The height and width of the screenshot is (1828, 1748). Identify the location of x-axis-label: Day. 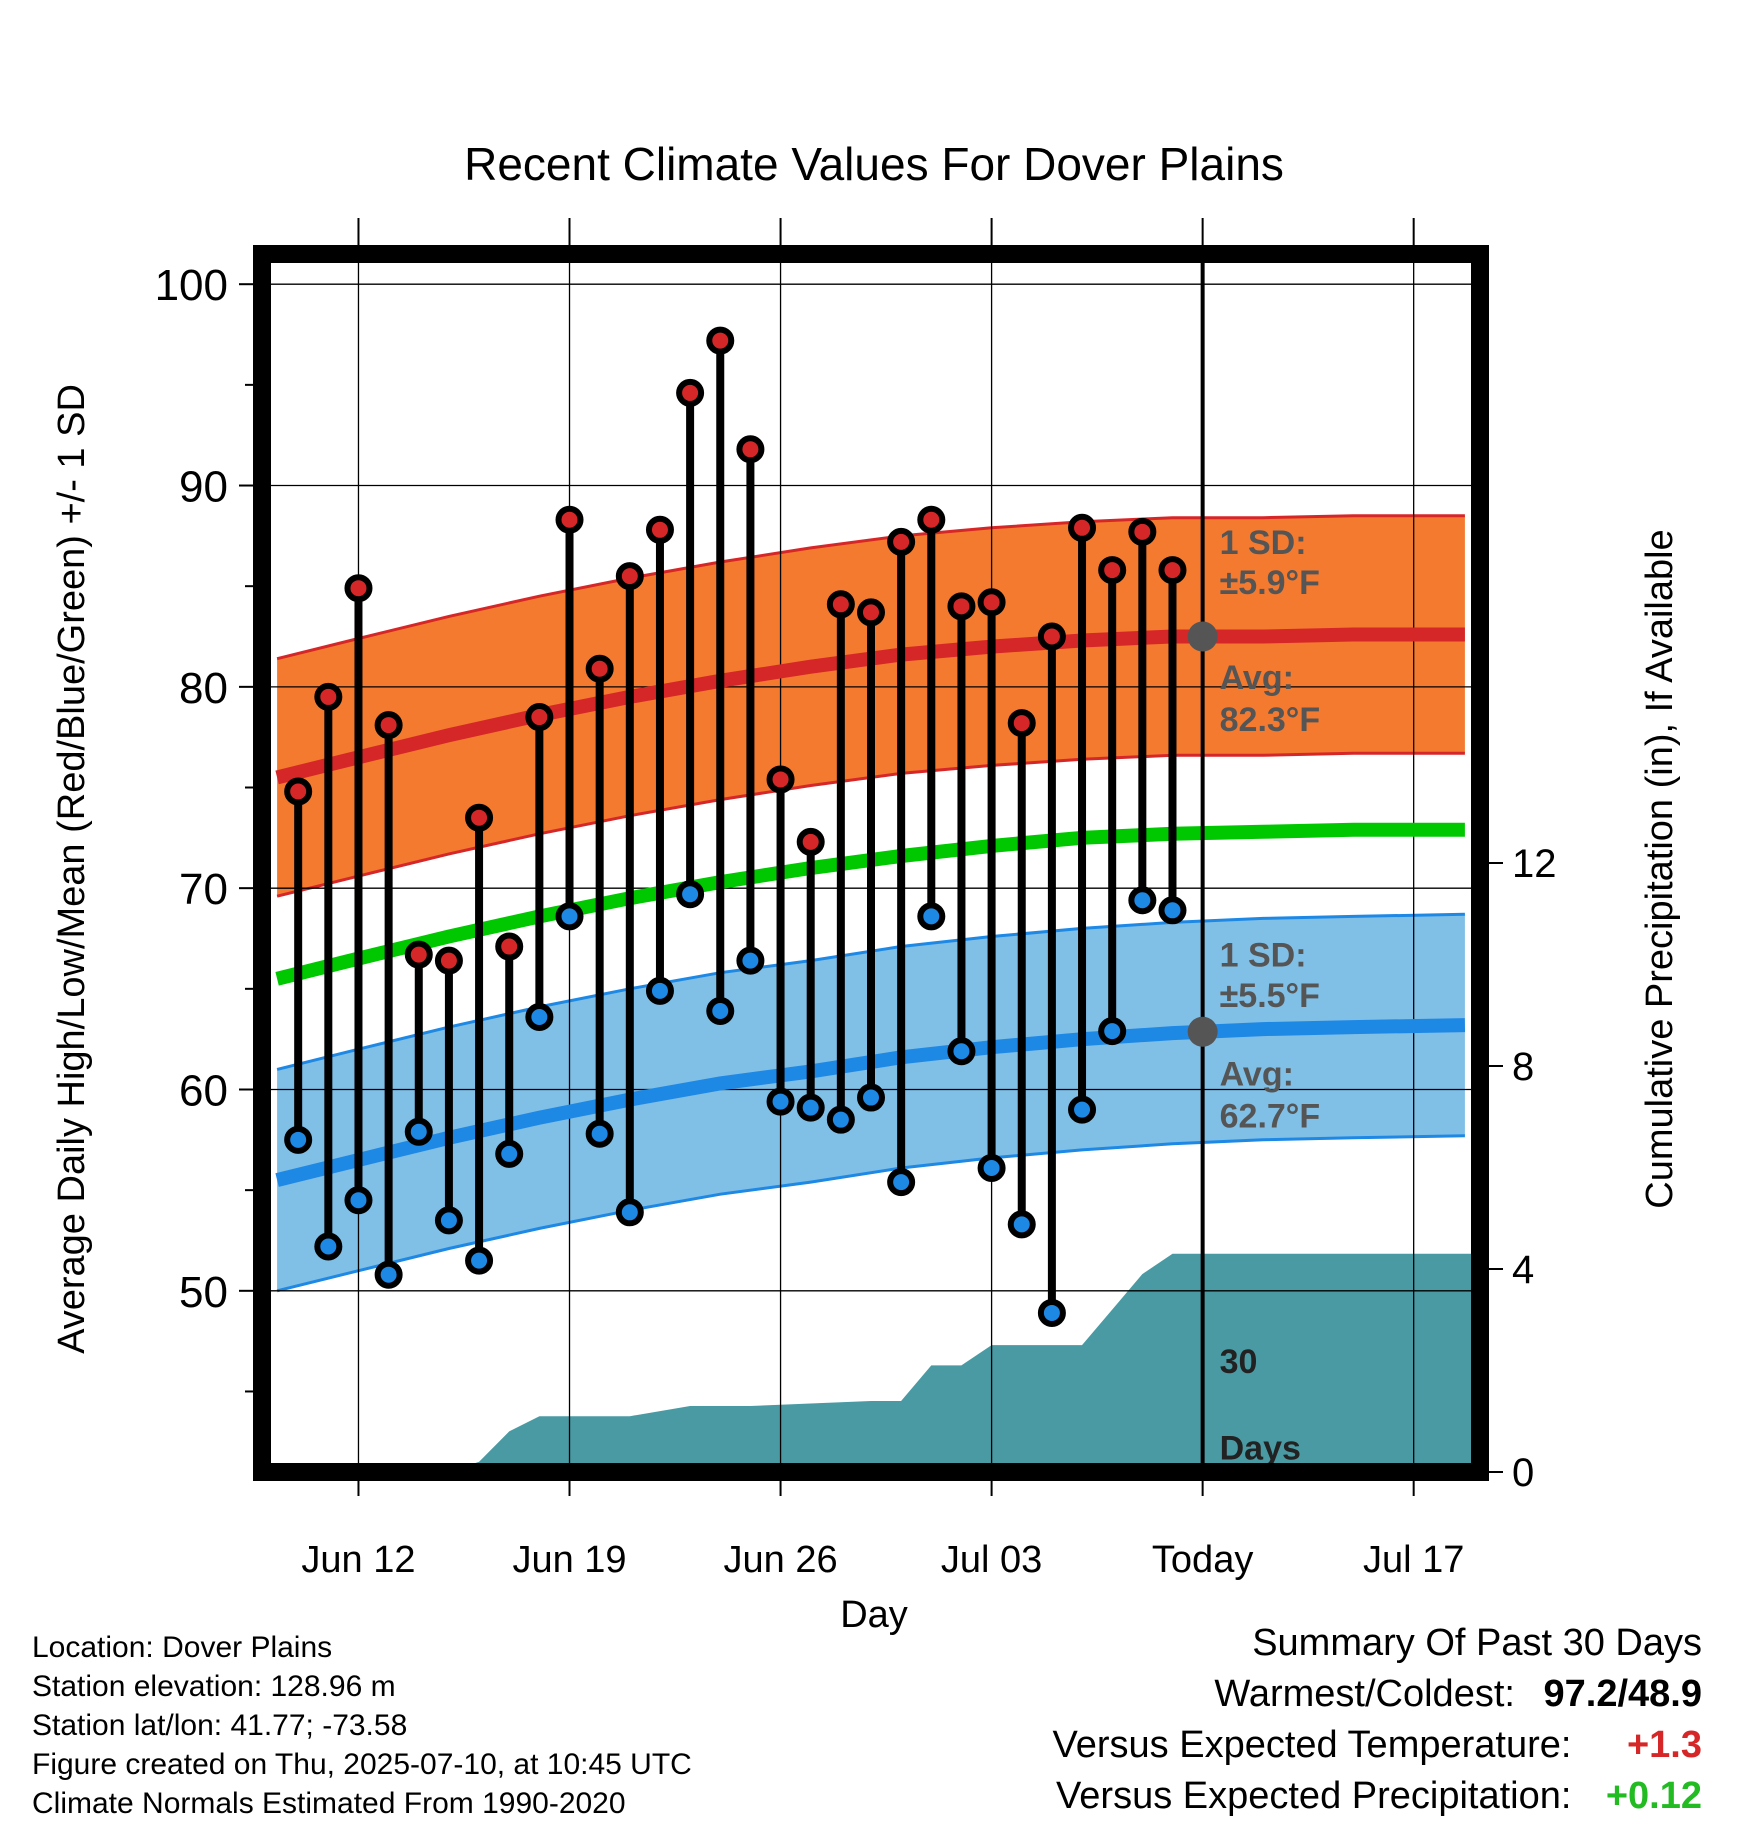
(874, 1615).